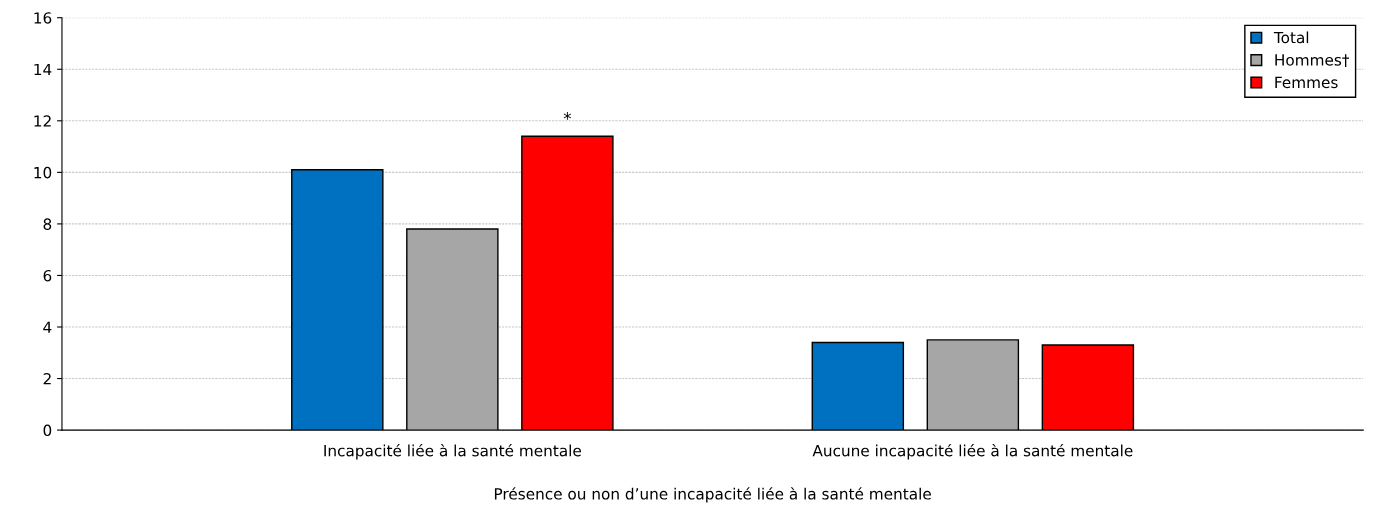 The height and width of the screenshot is (506, 1377). Describe the element at coordinates (1291, 37) in the screenshot. I see `legend-label: Total` at that location.